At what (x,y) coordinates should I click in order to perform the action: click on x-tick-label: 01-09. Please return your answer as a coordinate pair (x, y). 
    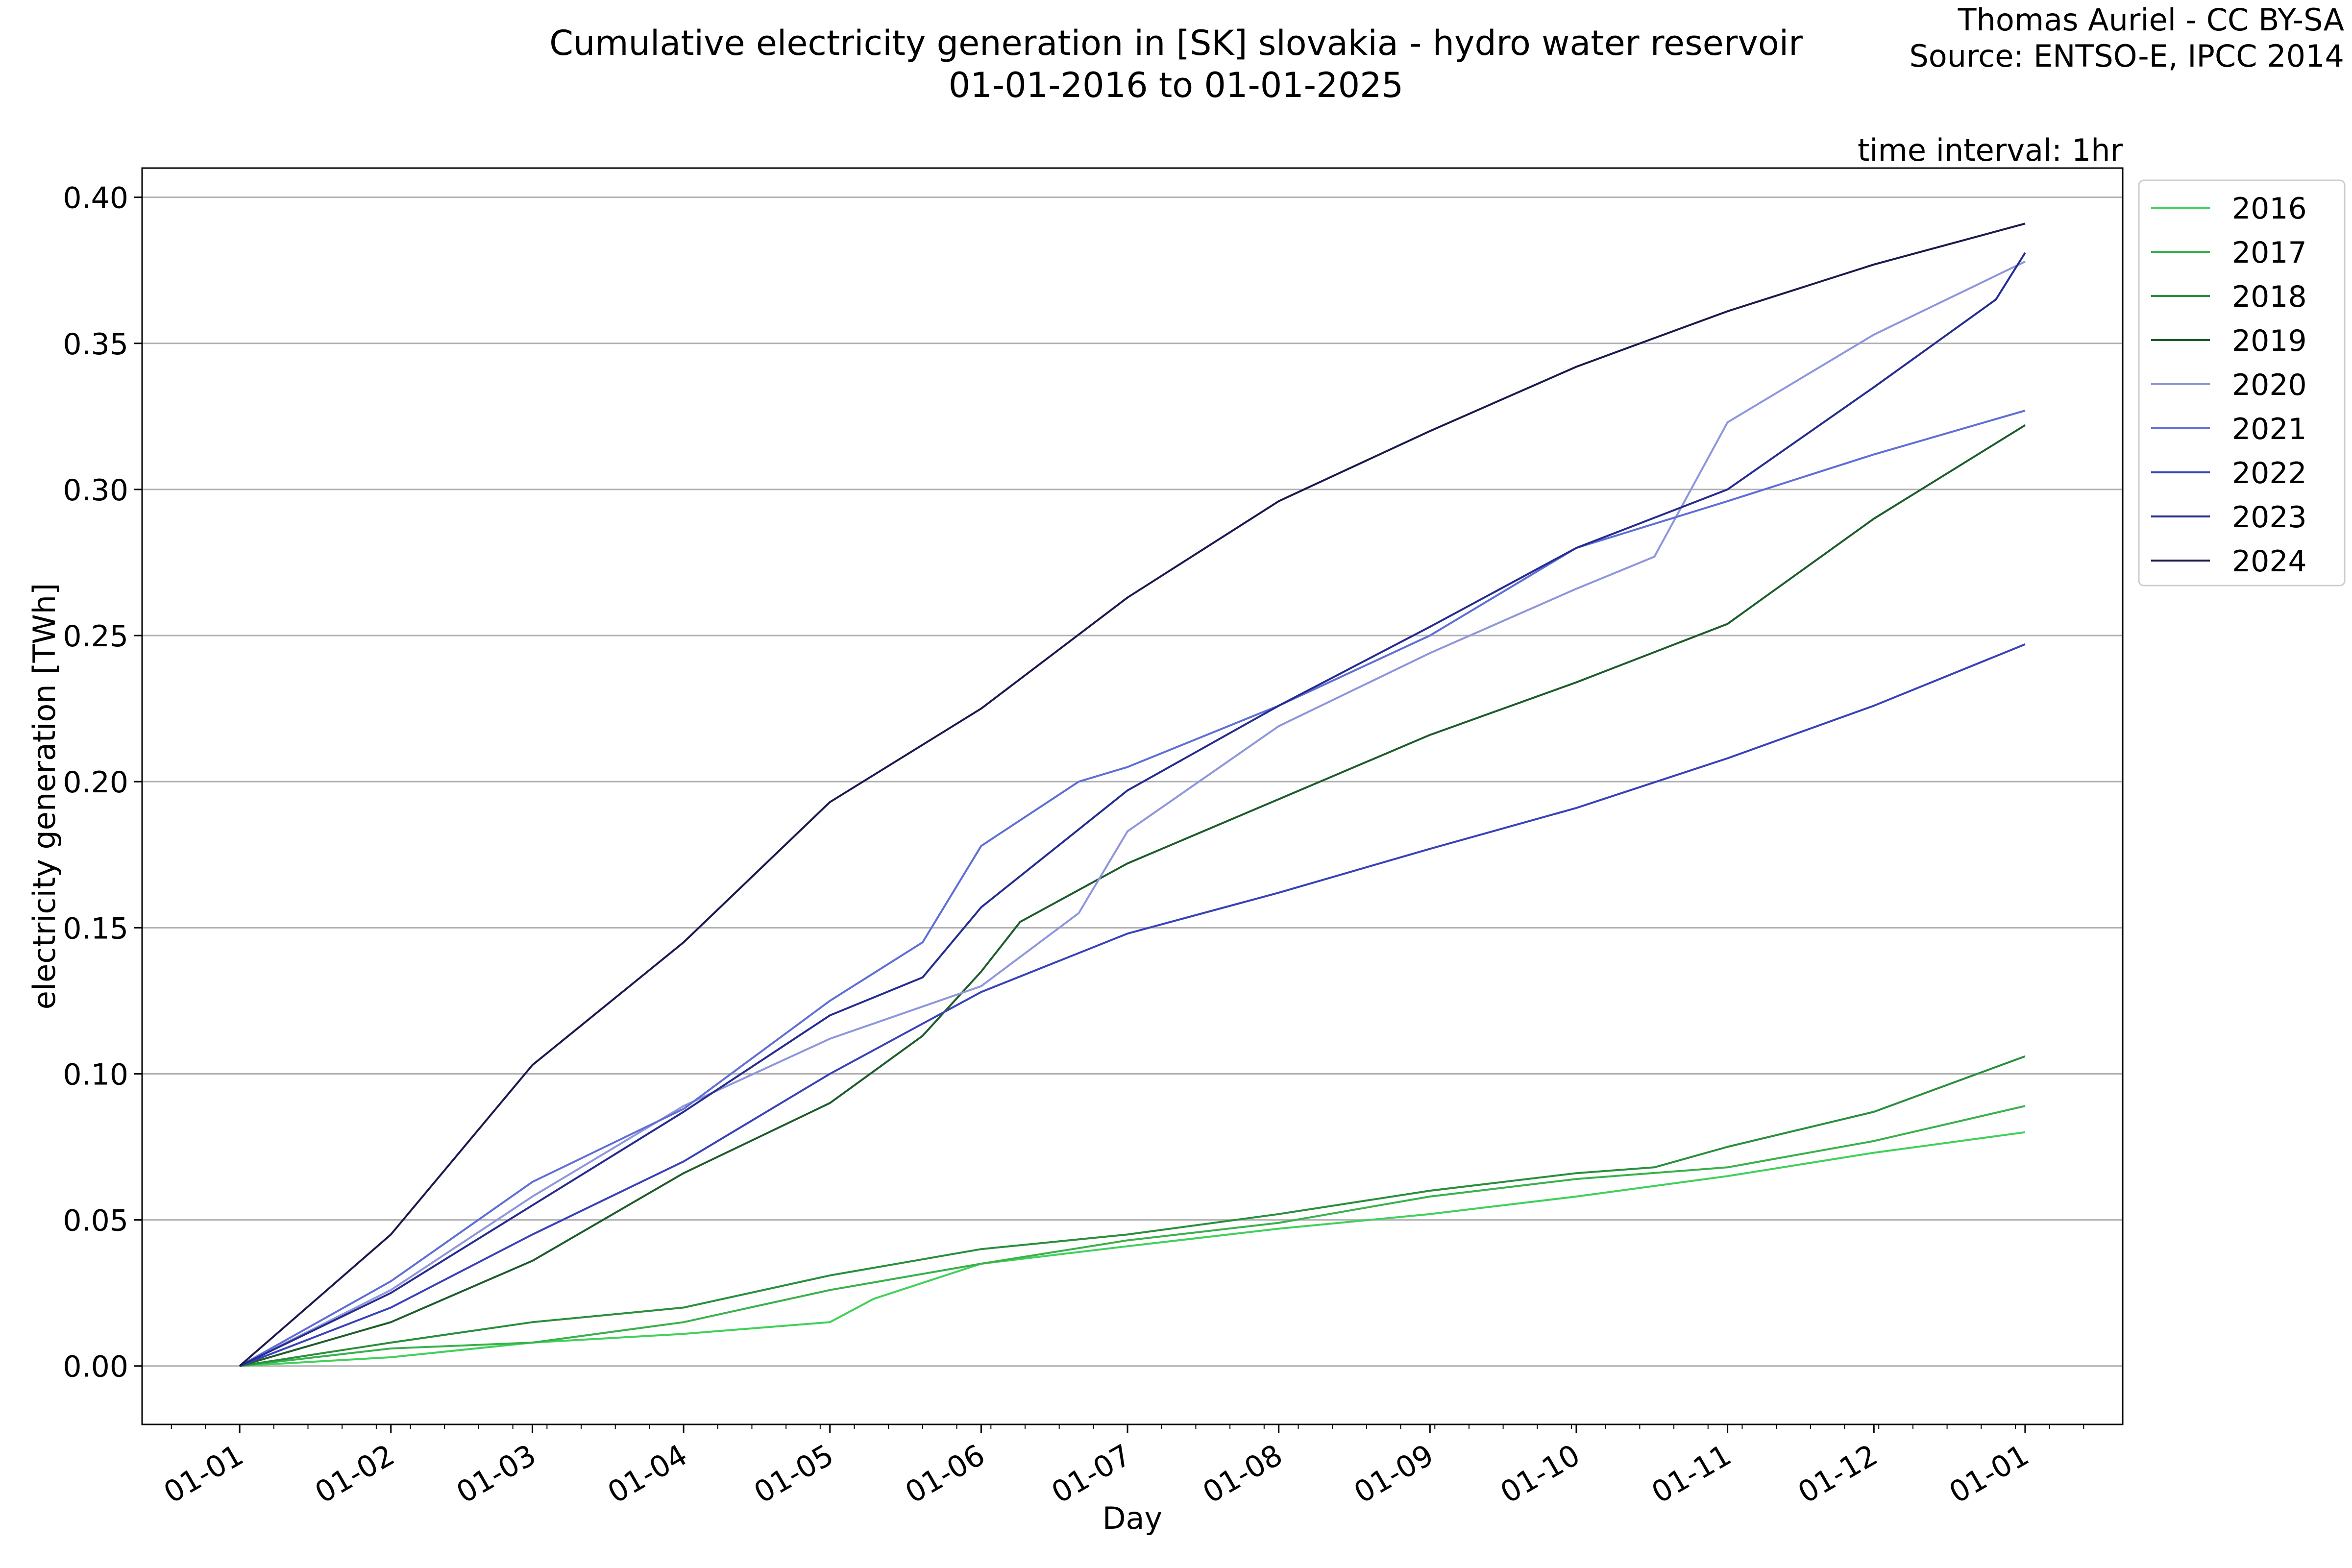
    Looking at the image, I should click on (1394, 1474).